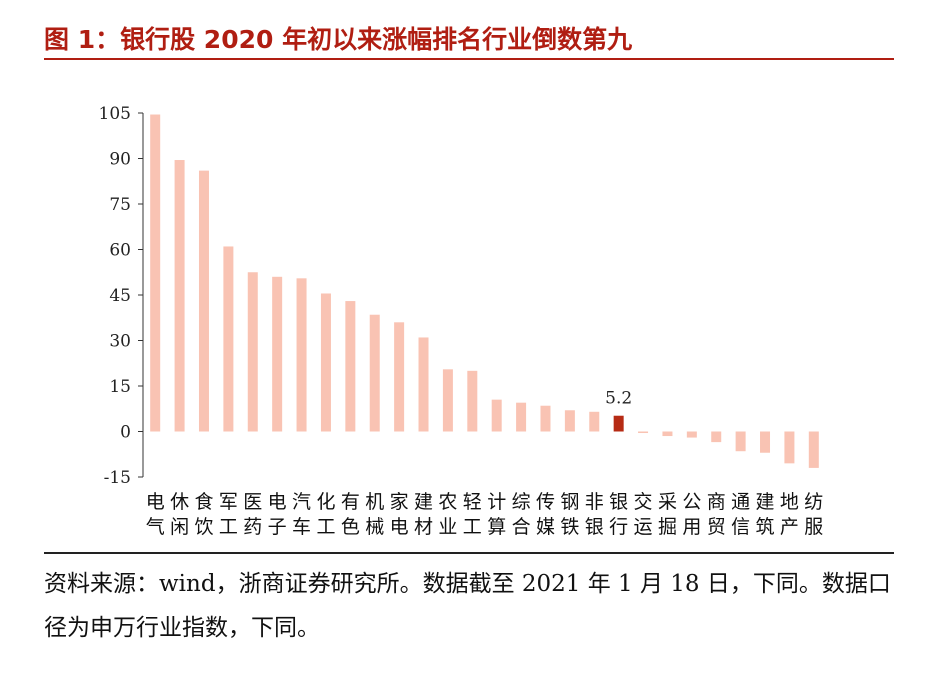 This screenshot has height=679, width=926. I want to click on separator-line, so click(469, 553).